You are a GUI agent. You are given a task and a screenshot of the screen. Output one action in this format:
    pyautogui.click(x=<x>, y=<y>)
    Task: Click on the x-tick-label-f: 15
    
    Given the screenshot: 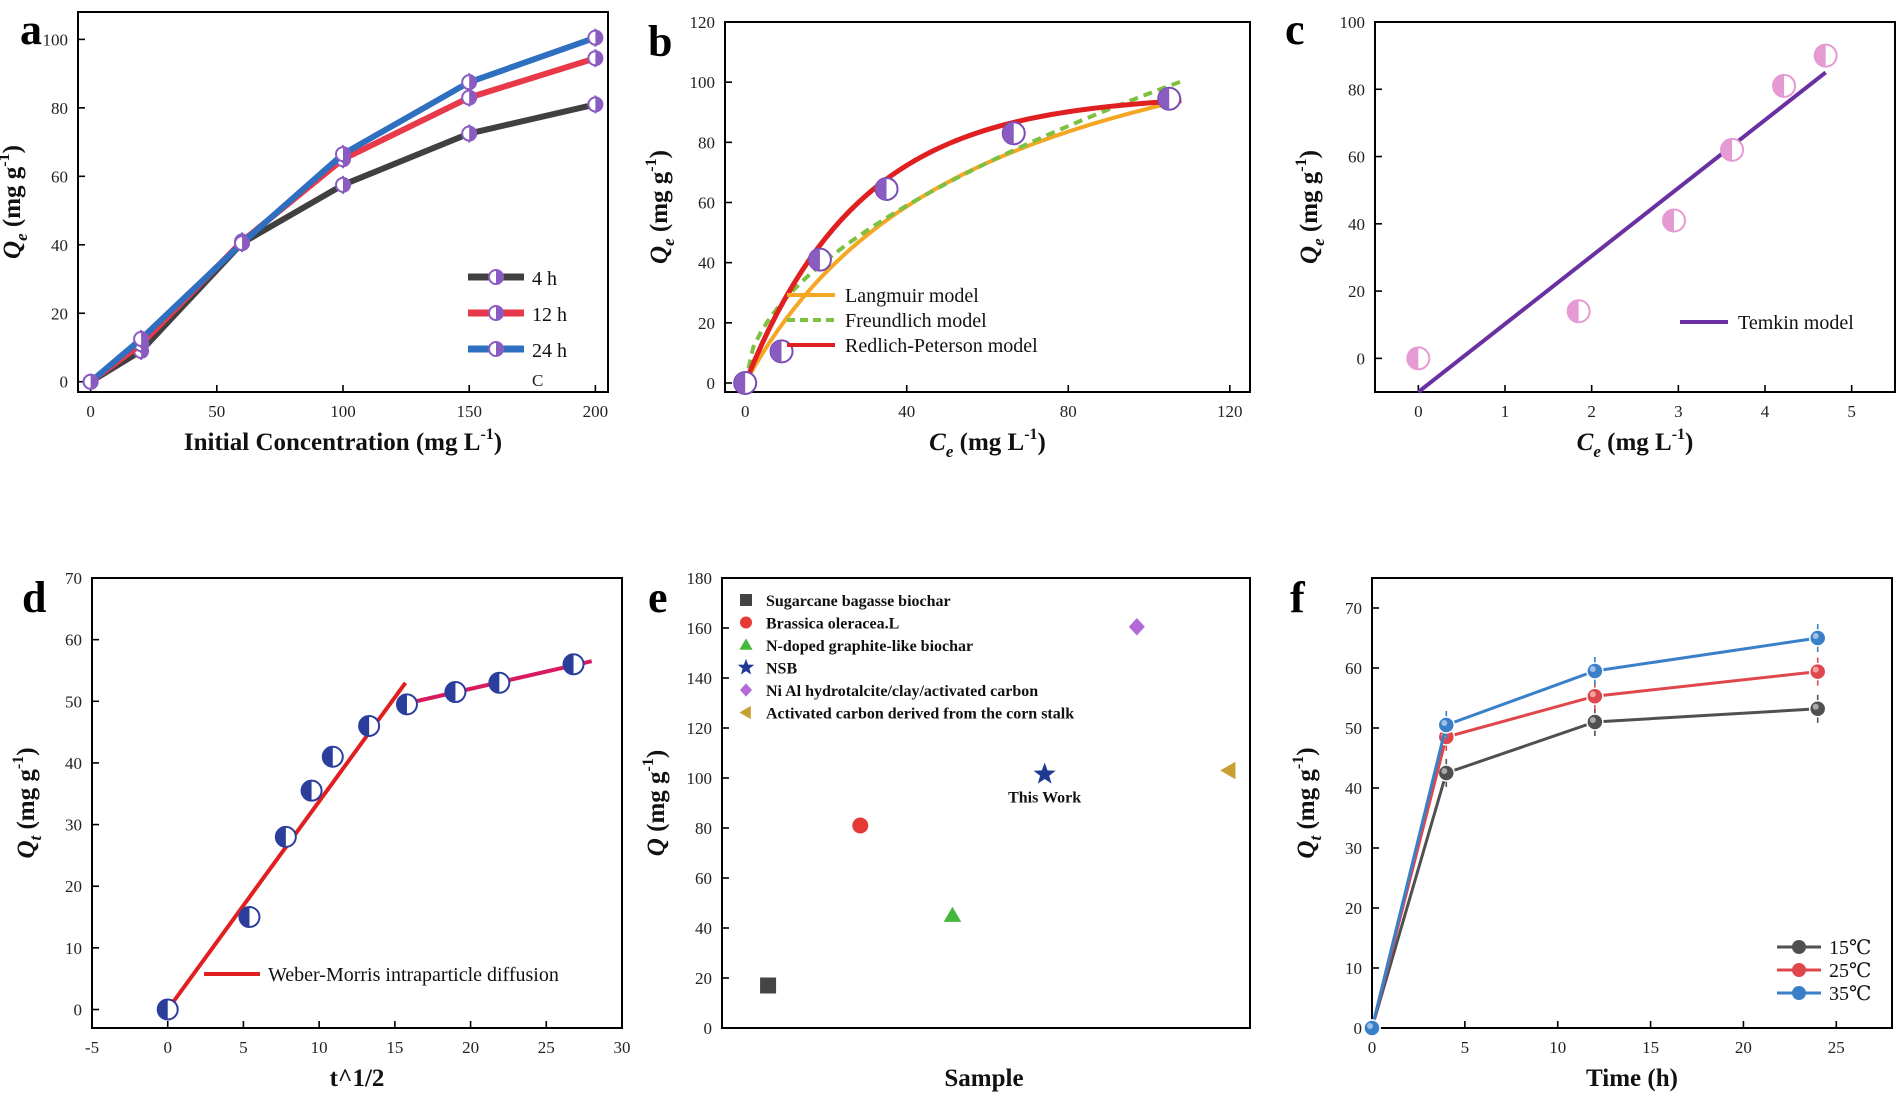 What is the action you would take?
    pyautogui.click(x=1650, y=1047)
    